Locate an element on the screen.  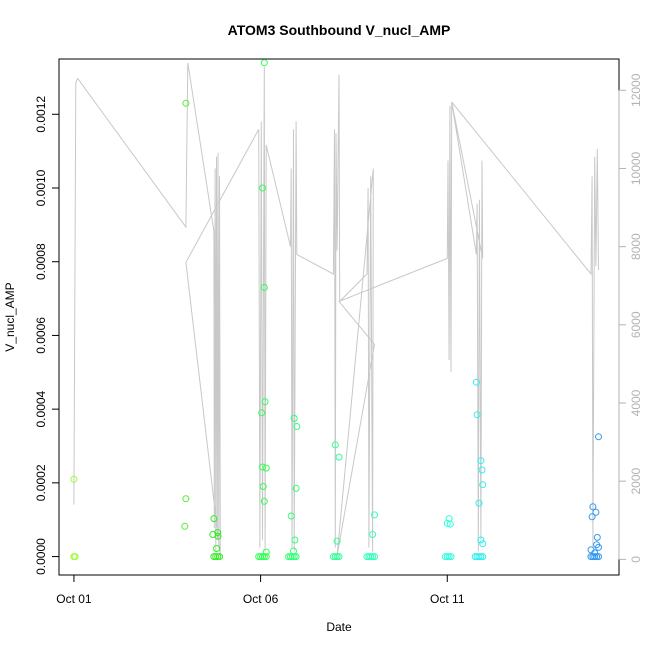
right-tick-label: 4000 is located at coordinates (636, 402).